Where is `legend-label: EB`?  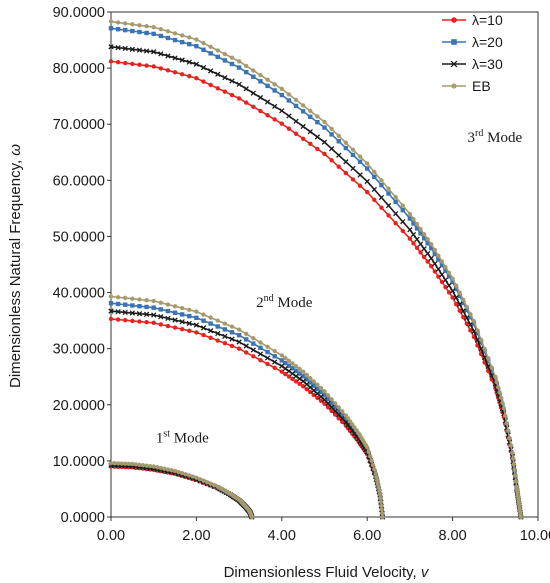 legend-label: EB is located at coordinates (481, 86).